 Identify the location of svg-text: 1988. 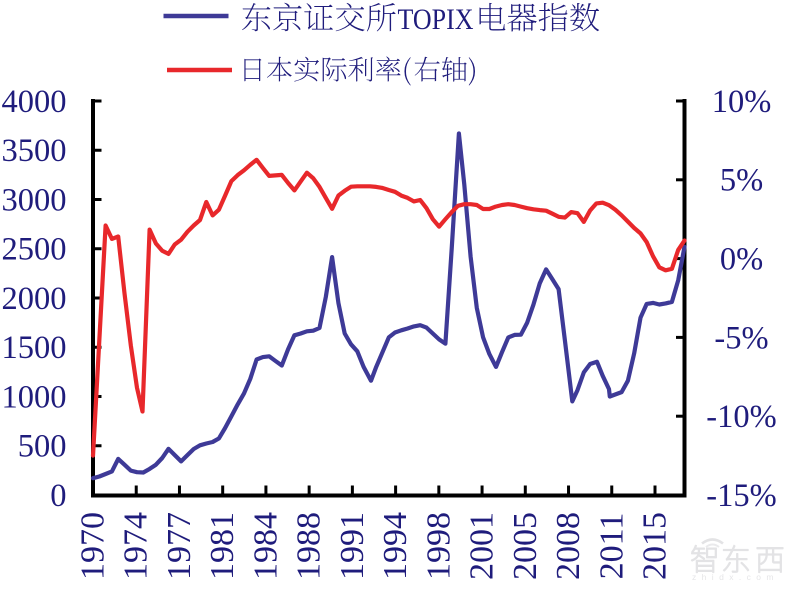
(309, 546).